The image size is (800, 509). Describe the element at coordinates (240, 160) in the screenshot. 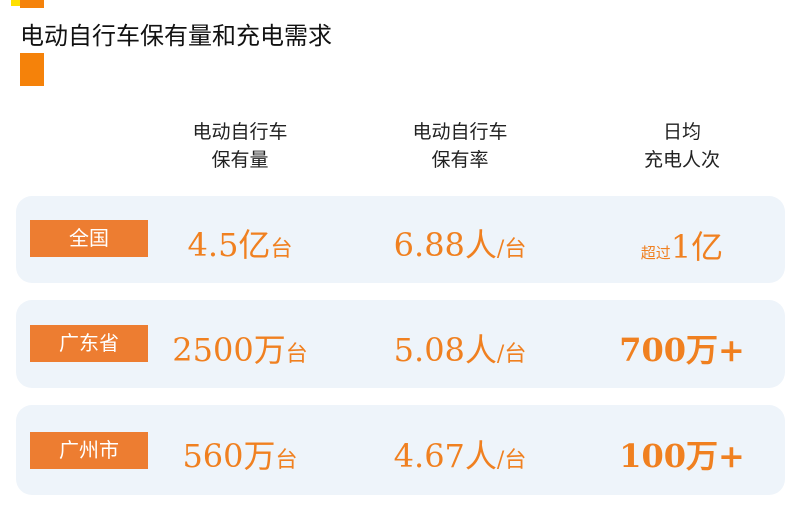

I see `header-line: 保有量` at that location.